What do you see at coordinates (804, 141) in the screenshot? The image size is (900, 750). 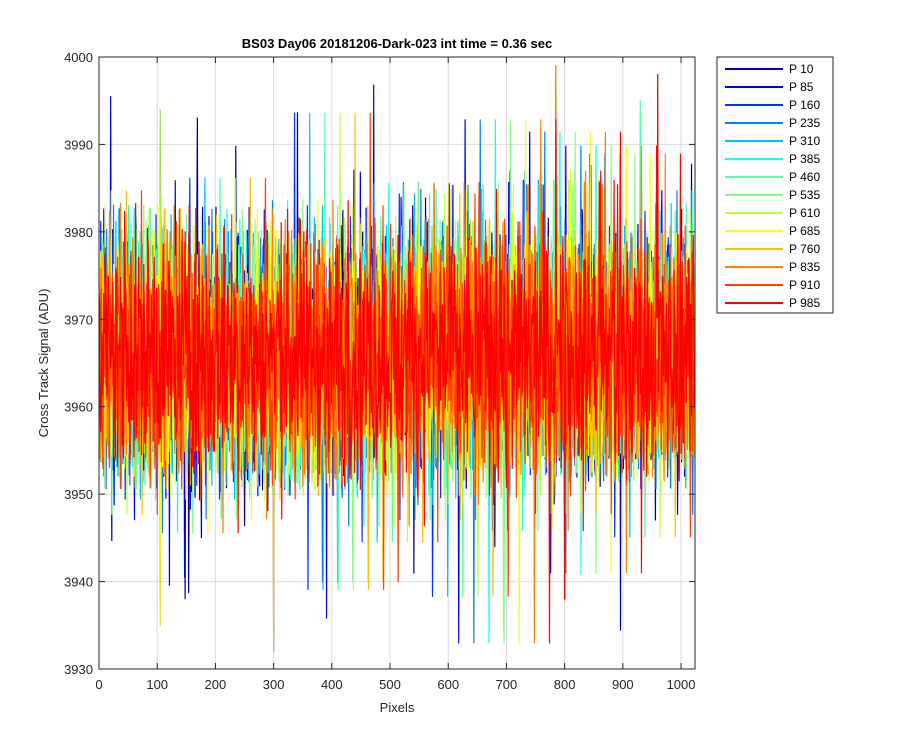 I see `legend-label: P 310` at bounding box center [804, 141].